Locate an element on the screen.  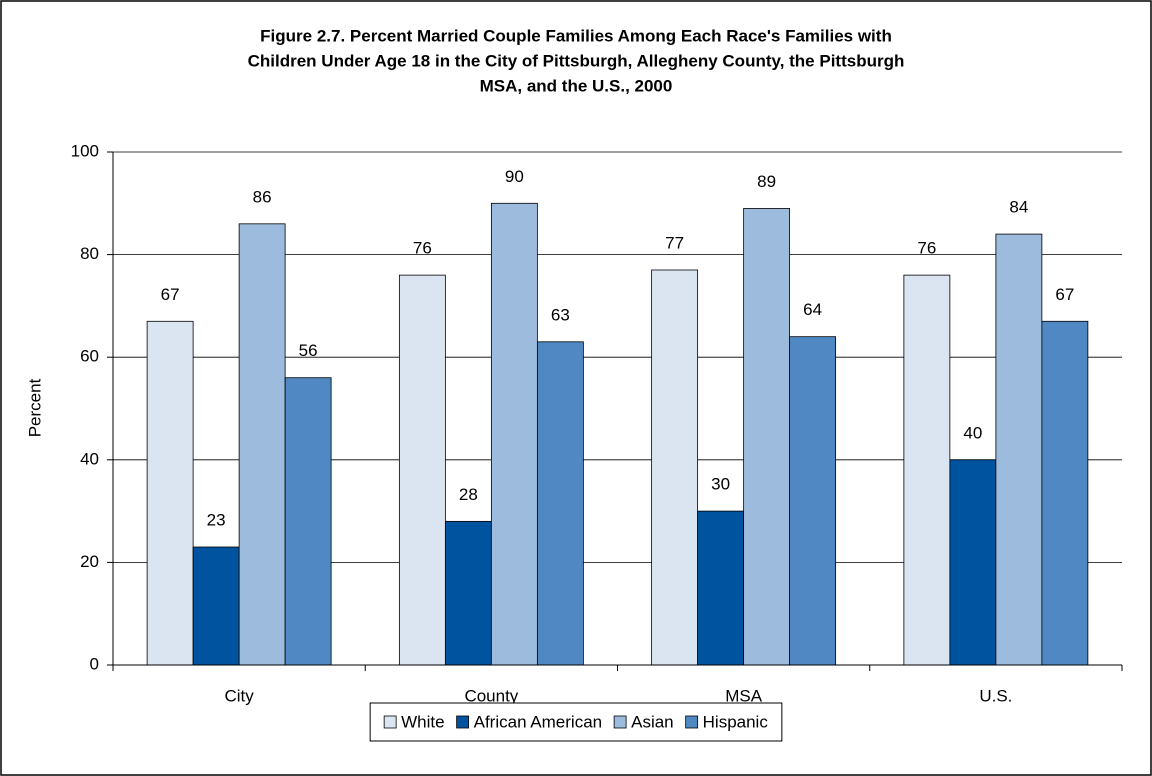
y-tick-label: 0 is located at coordinates (94, 663).